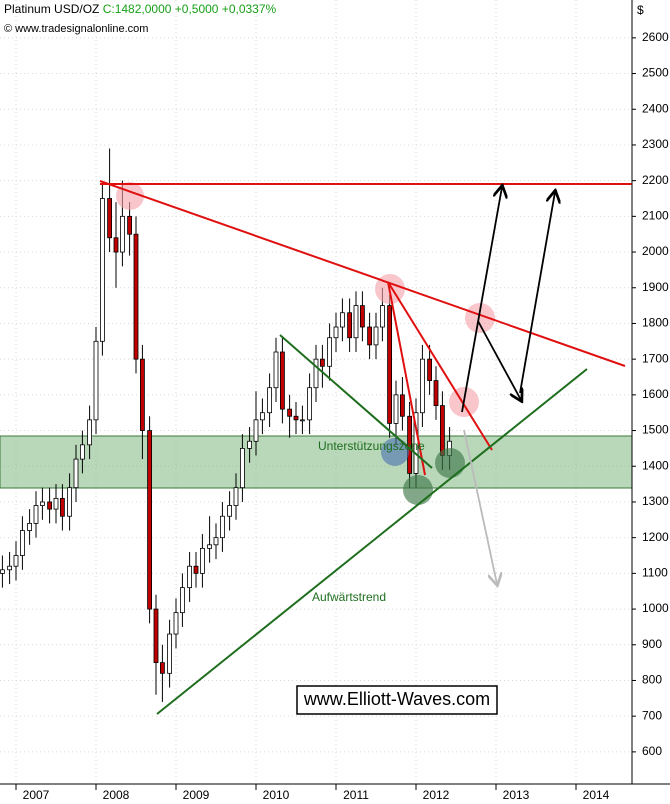 This screenshot has width=670, height=804. What do you see at coordinates (76, 29) in the screenshot?
I see `source: © www.tradesignalonline.com` at bounding box center [76, 29].